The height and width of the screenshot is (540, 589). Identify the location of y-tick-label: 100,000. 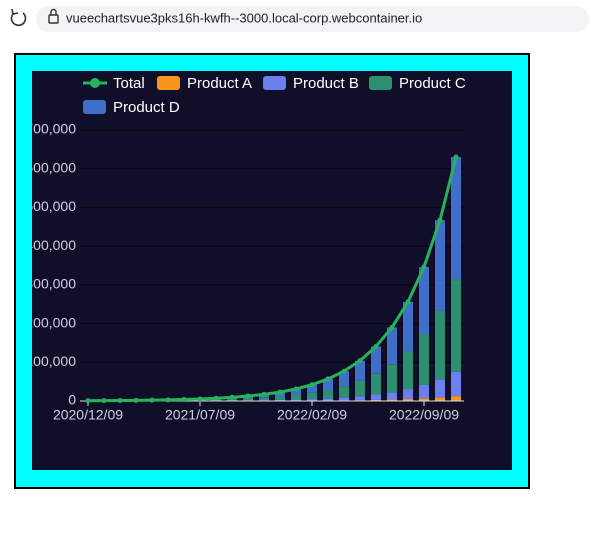
(50, 361).